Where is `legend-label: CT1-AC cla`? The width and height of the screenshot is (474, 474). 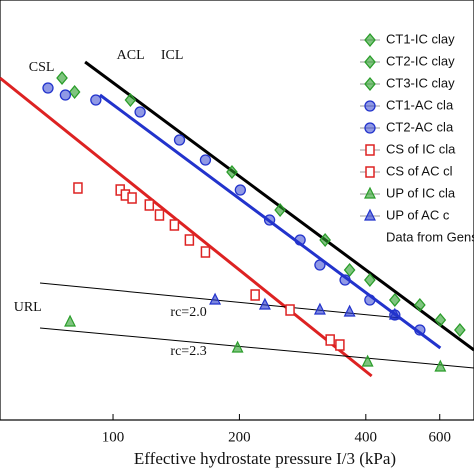 legend-label: CT1-AC cla is located at coordinates (420, 104).